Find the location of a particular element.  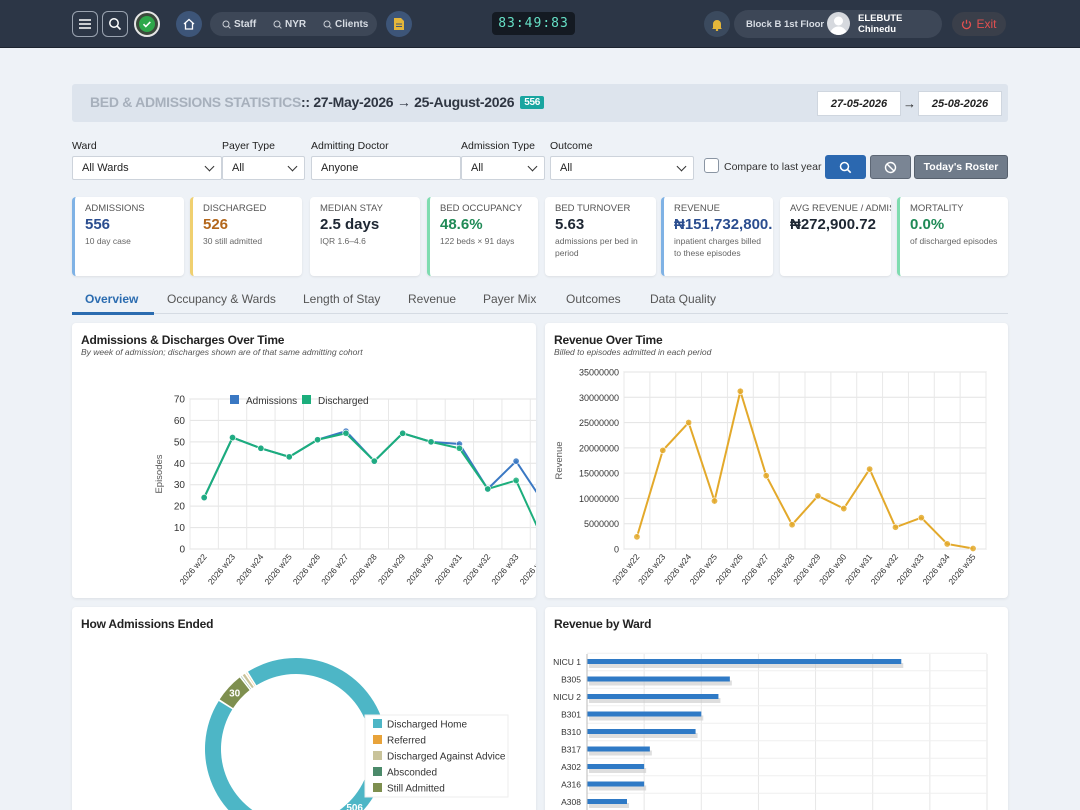

kpi-label: ADMISSIONS is located at coordinates (115, 208).